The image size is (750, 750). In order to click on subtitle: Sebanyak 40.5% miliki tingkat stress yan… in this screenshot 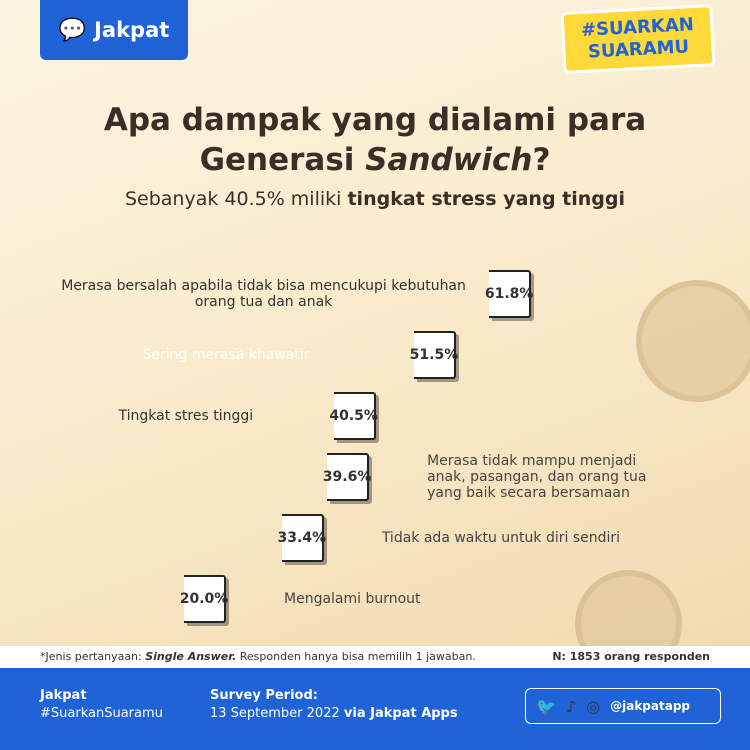, I will do `click(375, 199)`.